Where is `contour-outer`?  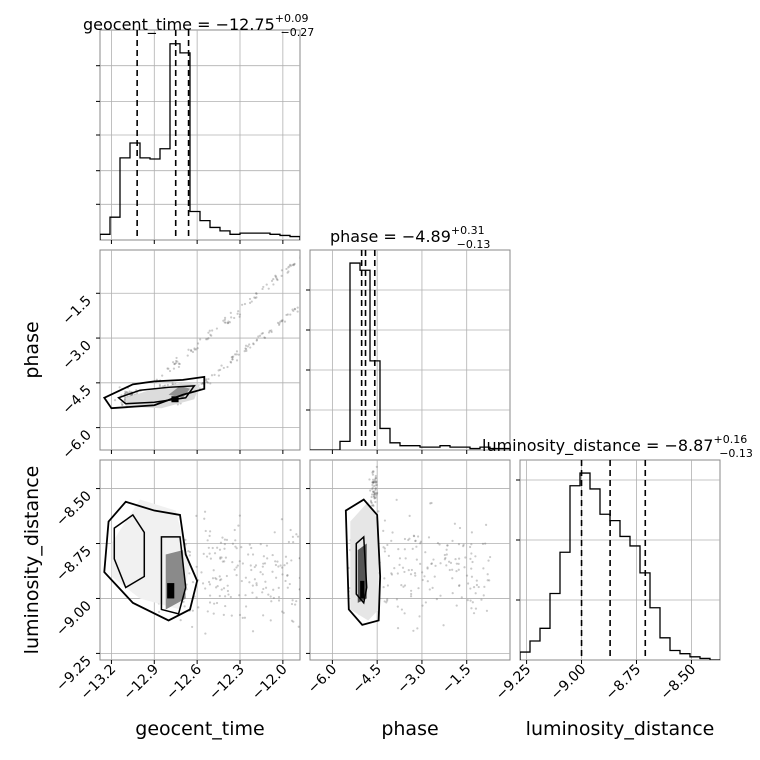 contour-outer is located at coordinates (363, 562).